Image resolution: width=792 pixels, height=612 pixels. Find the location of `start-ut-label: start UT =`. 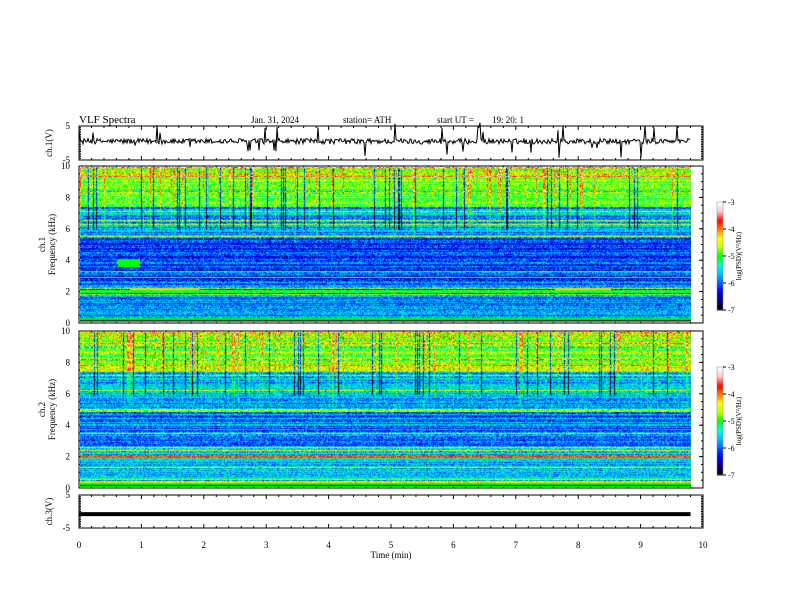

start-ut-label: start UT = is located at coordinates (455, 120).